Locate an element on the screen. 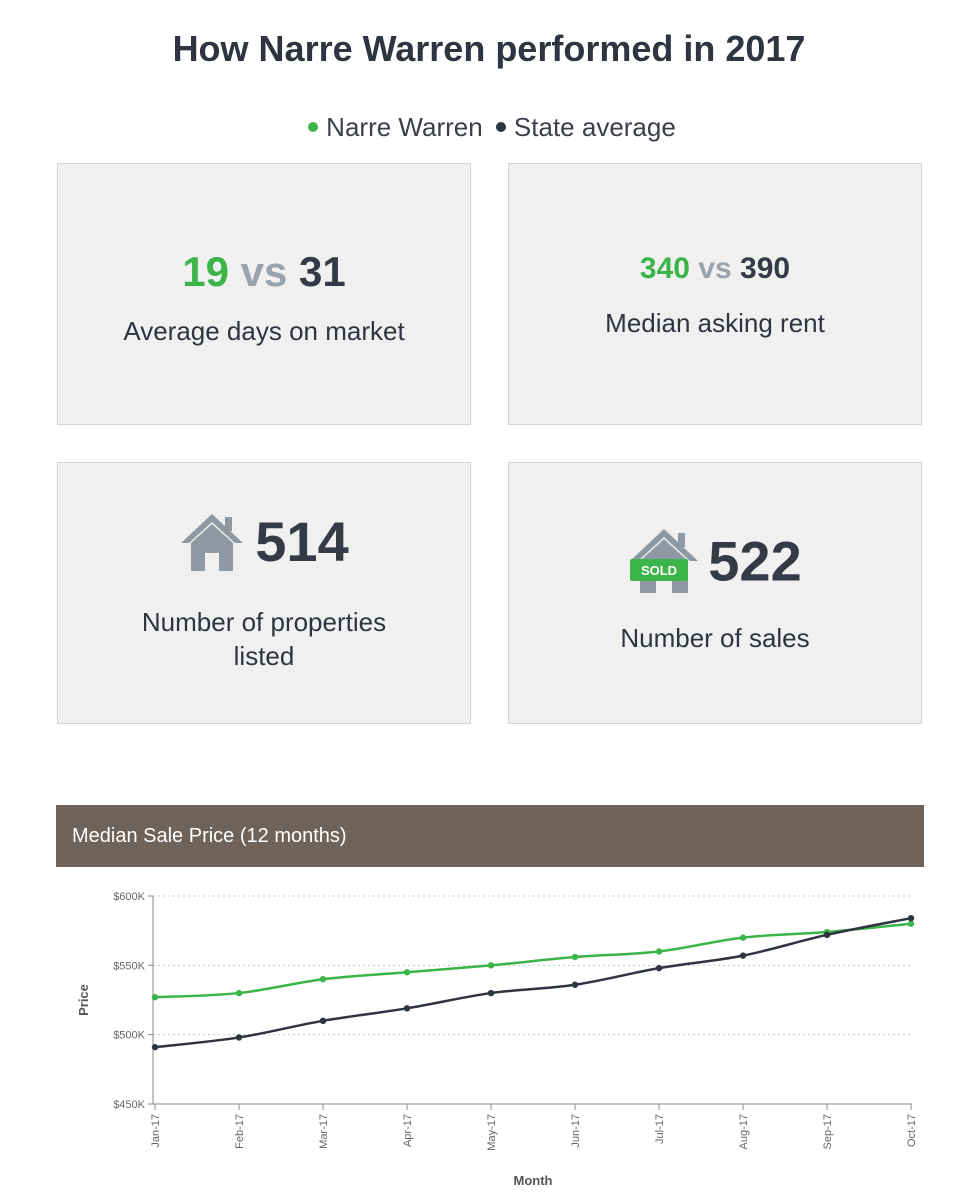 The width and height of the screenshot is (978, 1200). legend-dot-suburb is located at coordinates (313, 127).